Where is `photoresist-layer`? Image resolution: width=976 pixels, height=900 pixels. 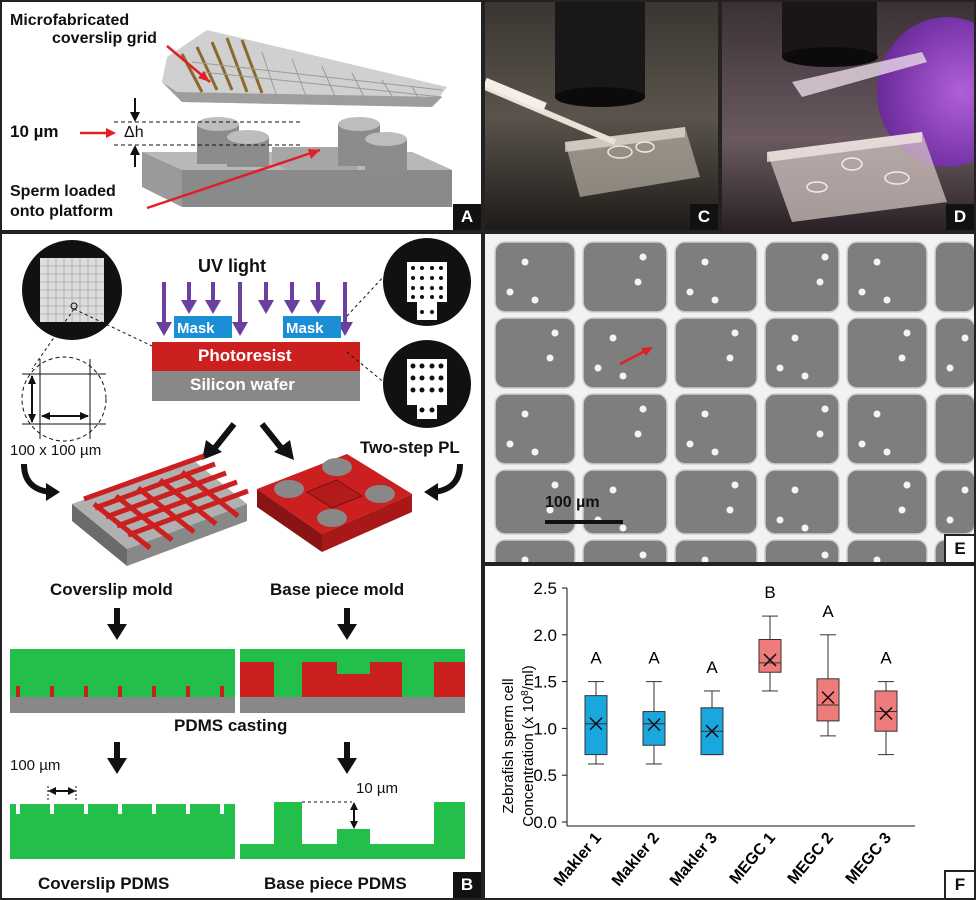
photoresist-layer is located at coordinates (256, 356).